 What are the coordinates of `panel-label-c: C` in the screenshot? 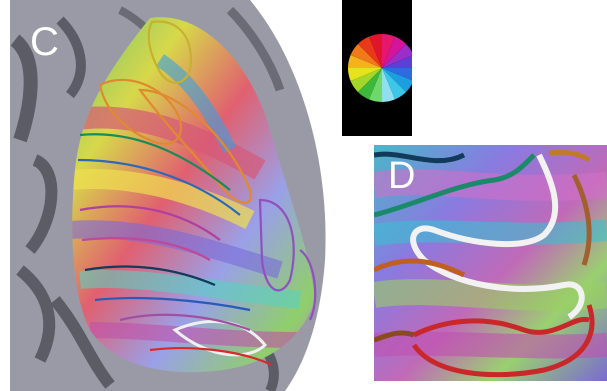 It's located at (44, 42).